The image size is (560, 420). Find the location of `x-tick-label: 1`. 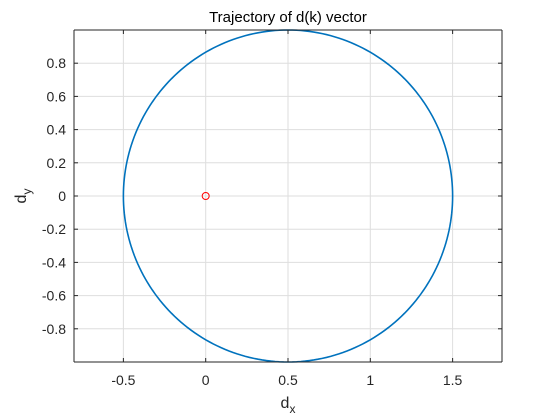

x-tick-label: 1 is located at coordinates (370, 380).